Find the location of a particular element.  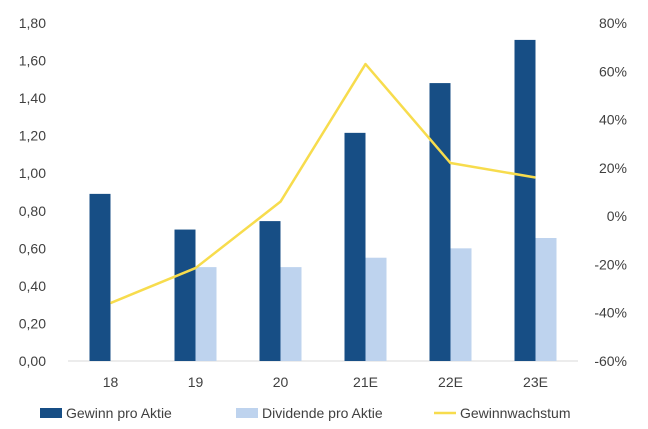

y-right-tick-label: 40% is located at coordinates (613, 120).